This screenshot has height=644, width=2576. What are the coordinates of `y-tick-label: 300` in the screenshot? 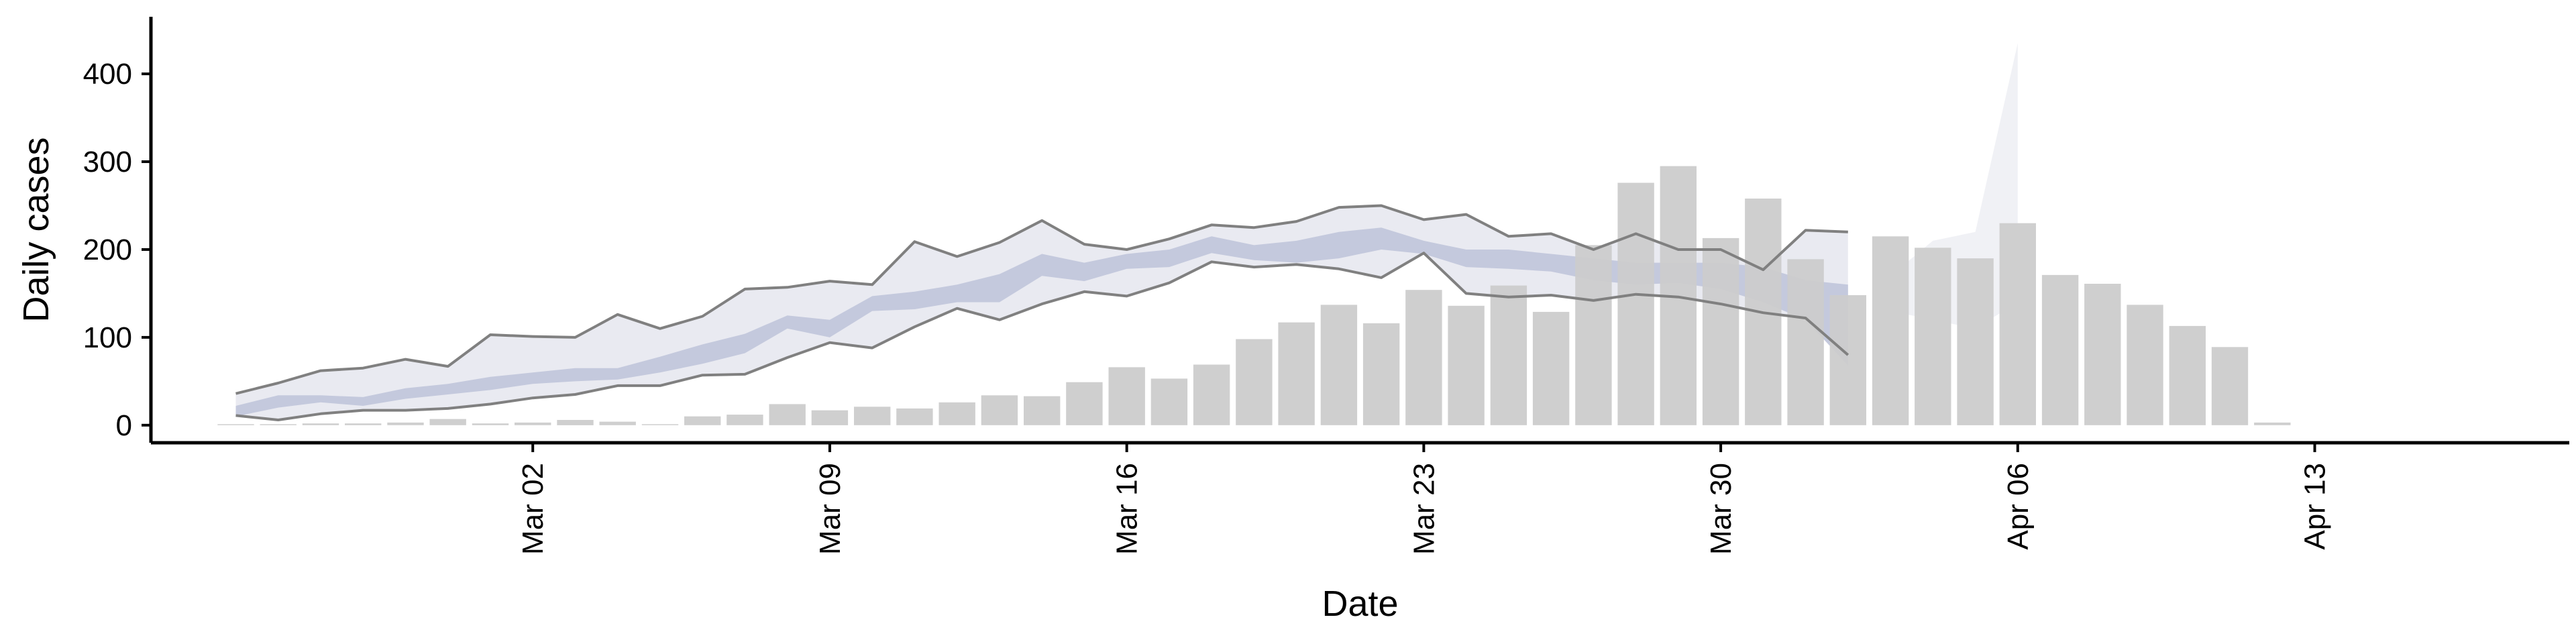 It's located at (107, 162).